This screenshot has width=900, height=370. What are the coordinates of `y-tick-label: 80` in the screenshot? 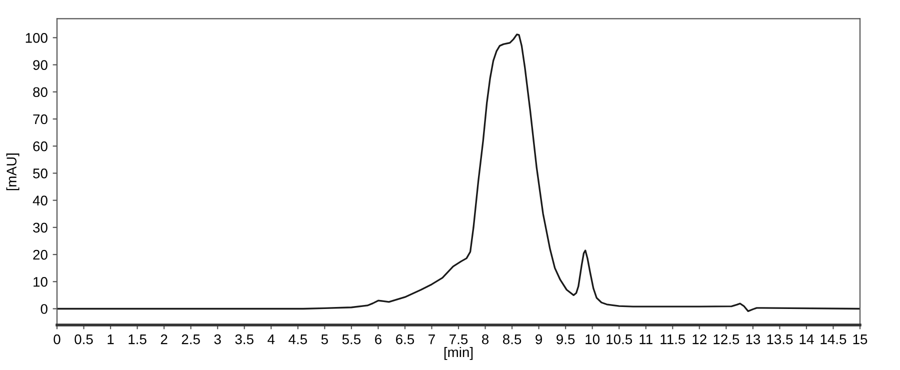 It's located at (40, 92).